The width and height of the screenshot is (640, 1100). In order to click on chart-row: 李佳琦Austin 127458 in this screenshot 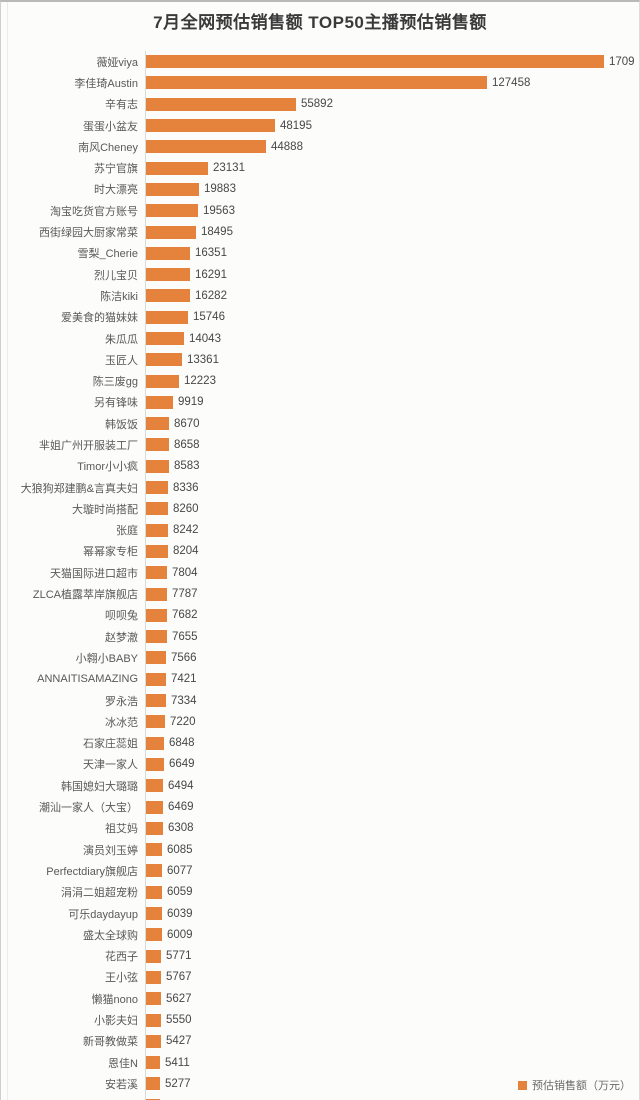, I will do `click(323, 83)`.